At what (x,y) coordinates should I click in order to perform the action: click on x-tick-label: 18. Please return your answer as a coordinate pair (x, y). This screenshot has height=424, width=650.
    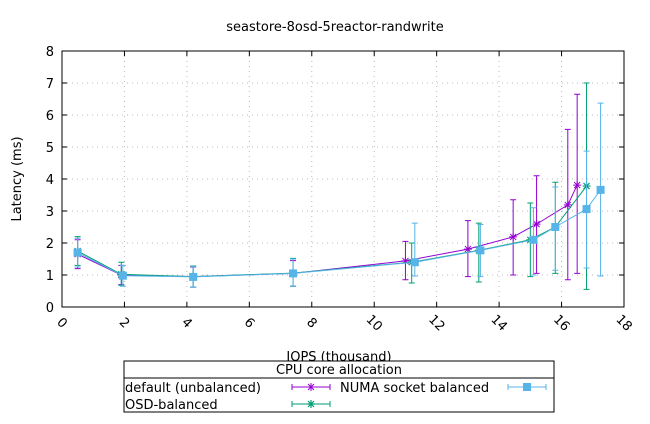
    Looking at the image, I should click on (623, 323).